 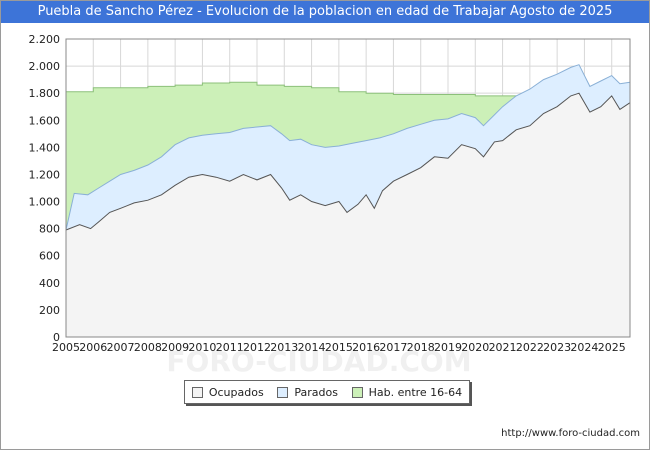 I want to click on x-tick-label: 2012, so click(x=257, y=347).